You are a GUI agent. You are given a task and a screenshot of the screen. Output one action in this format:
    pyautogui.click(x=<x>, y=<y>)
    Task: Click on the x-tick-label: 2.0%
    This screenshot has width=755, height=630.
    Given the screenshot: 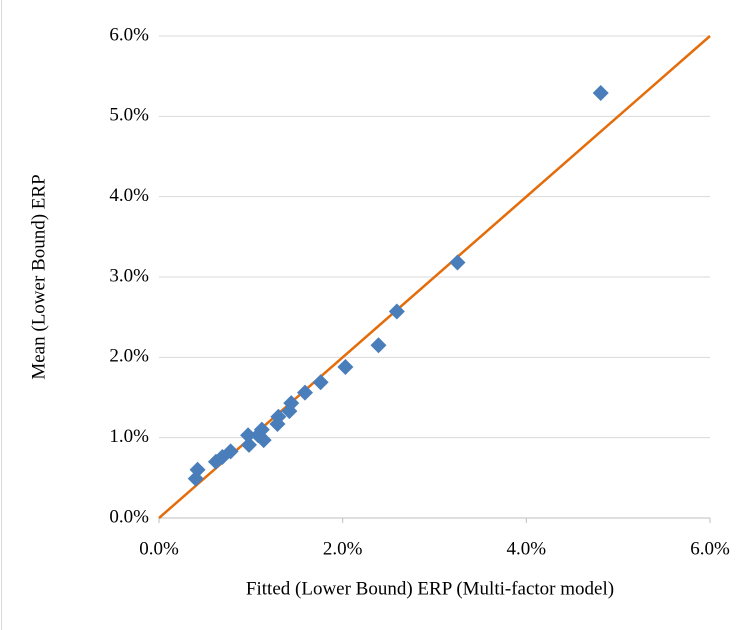 What is the action you would take?
    pyautogui.click(x=343, y=548)
    